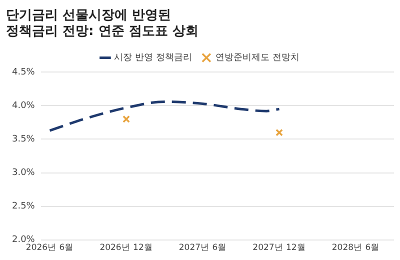 The height and width of the screenshot is (260, 400). I want to click on x-tick-label: 2026년 12월, so click(126, 248).